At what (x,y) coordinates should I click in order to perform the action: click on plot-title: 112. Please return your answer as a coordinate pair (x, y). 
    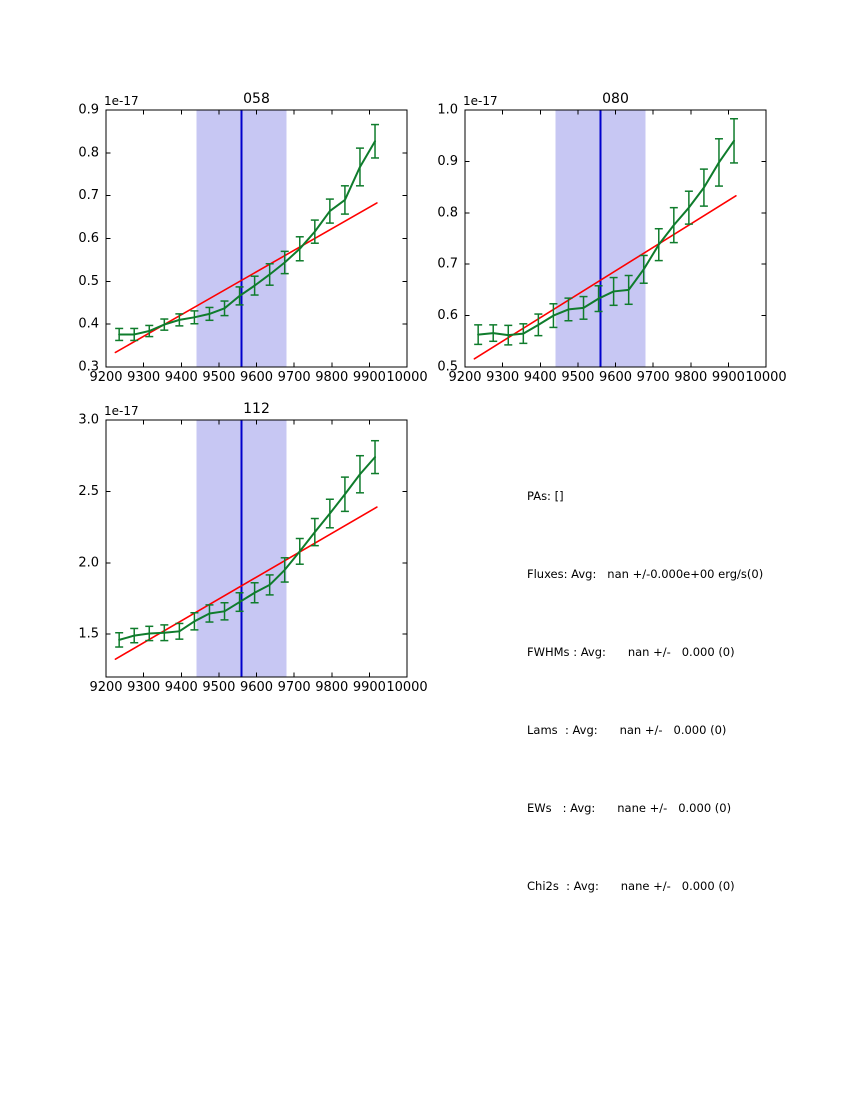
    Looking at the image, I should click on (256, 409).